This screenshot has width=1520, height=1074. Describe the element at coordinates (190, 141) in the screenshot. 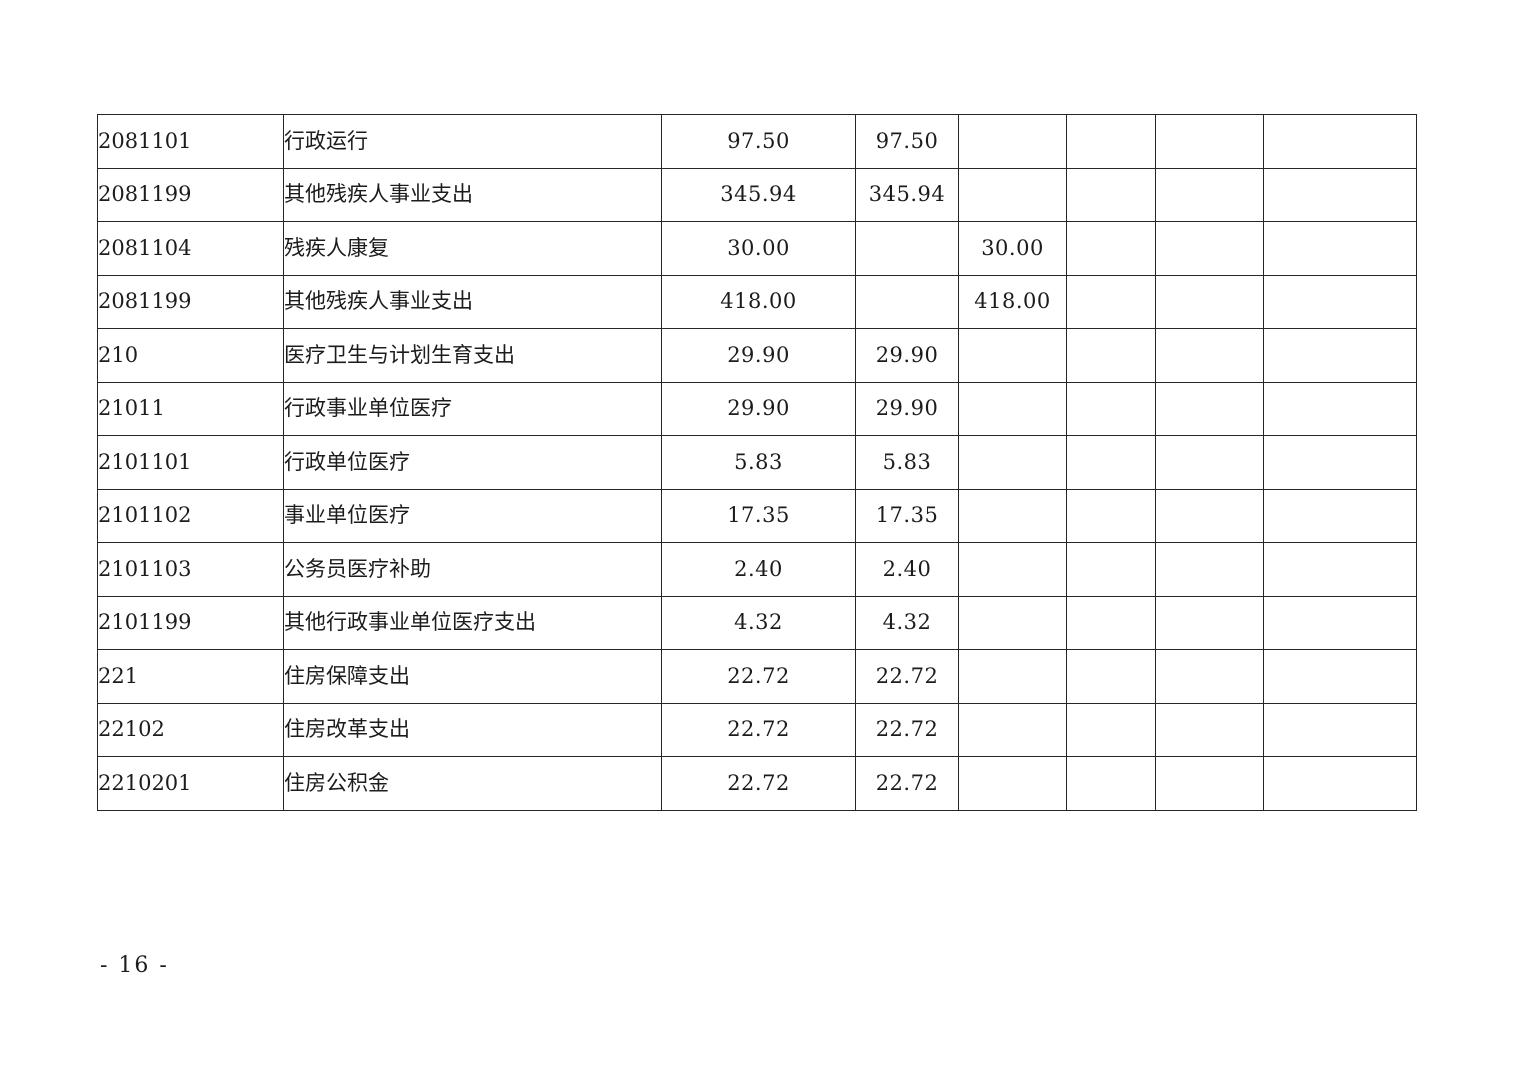

I see `code-cell: 2081101` at that location.